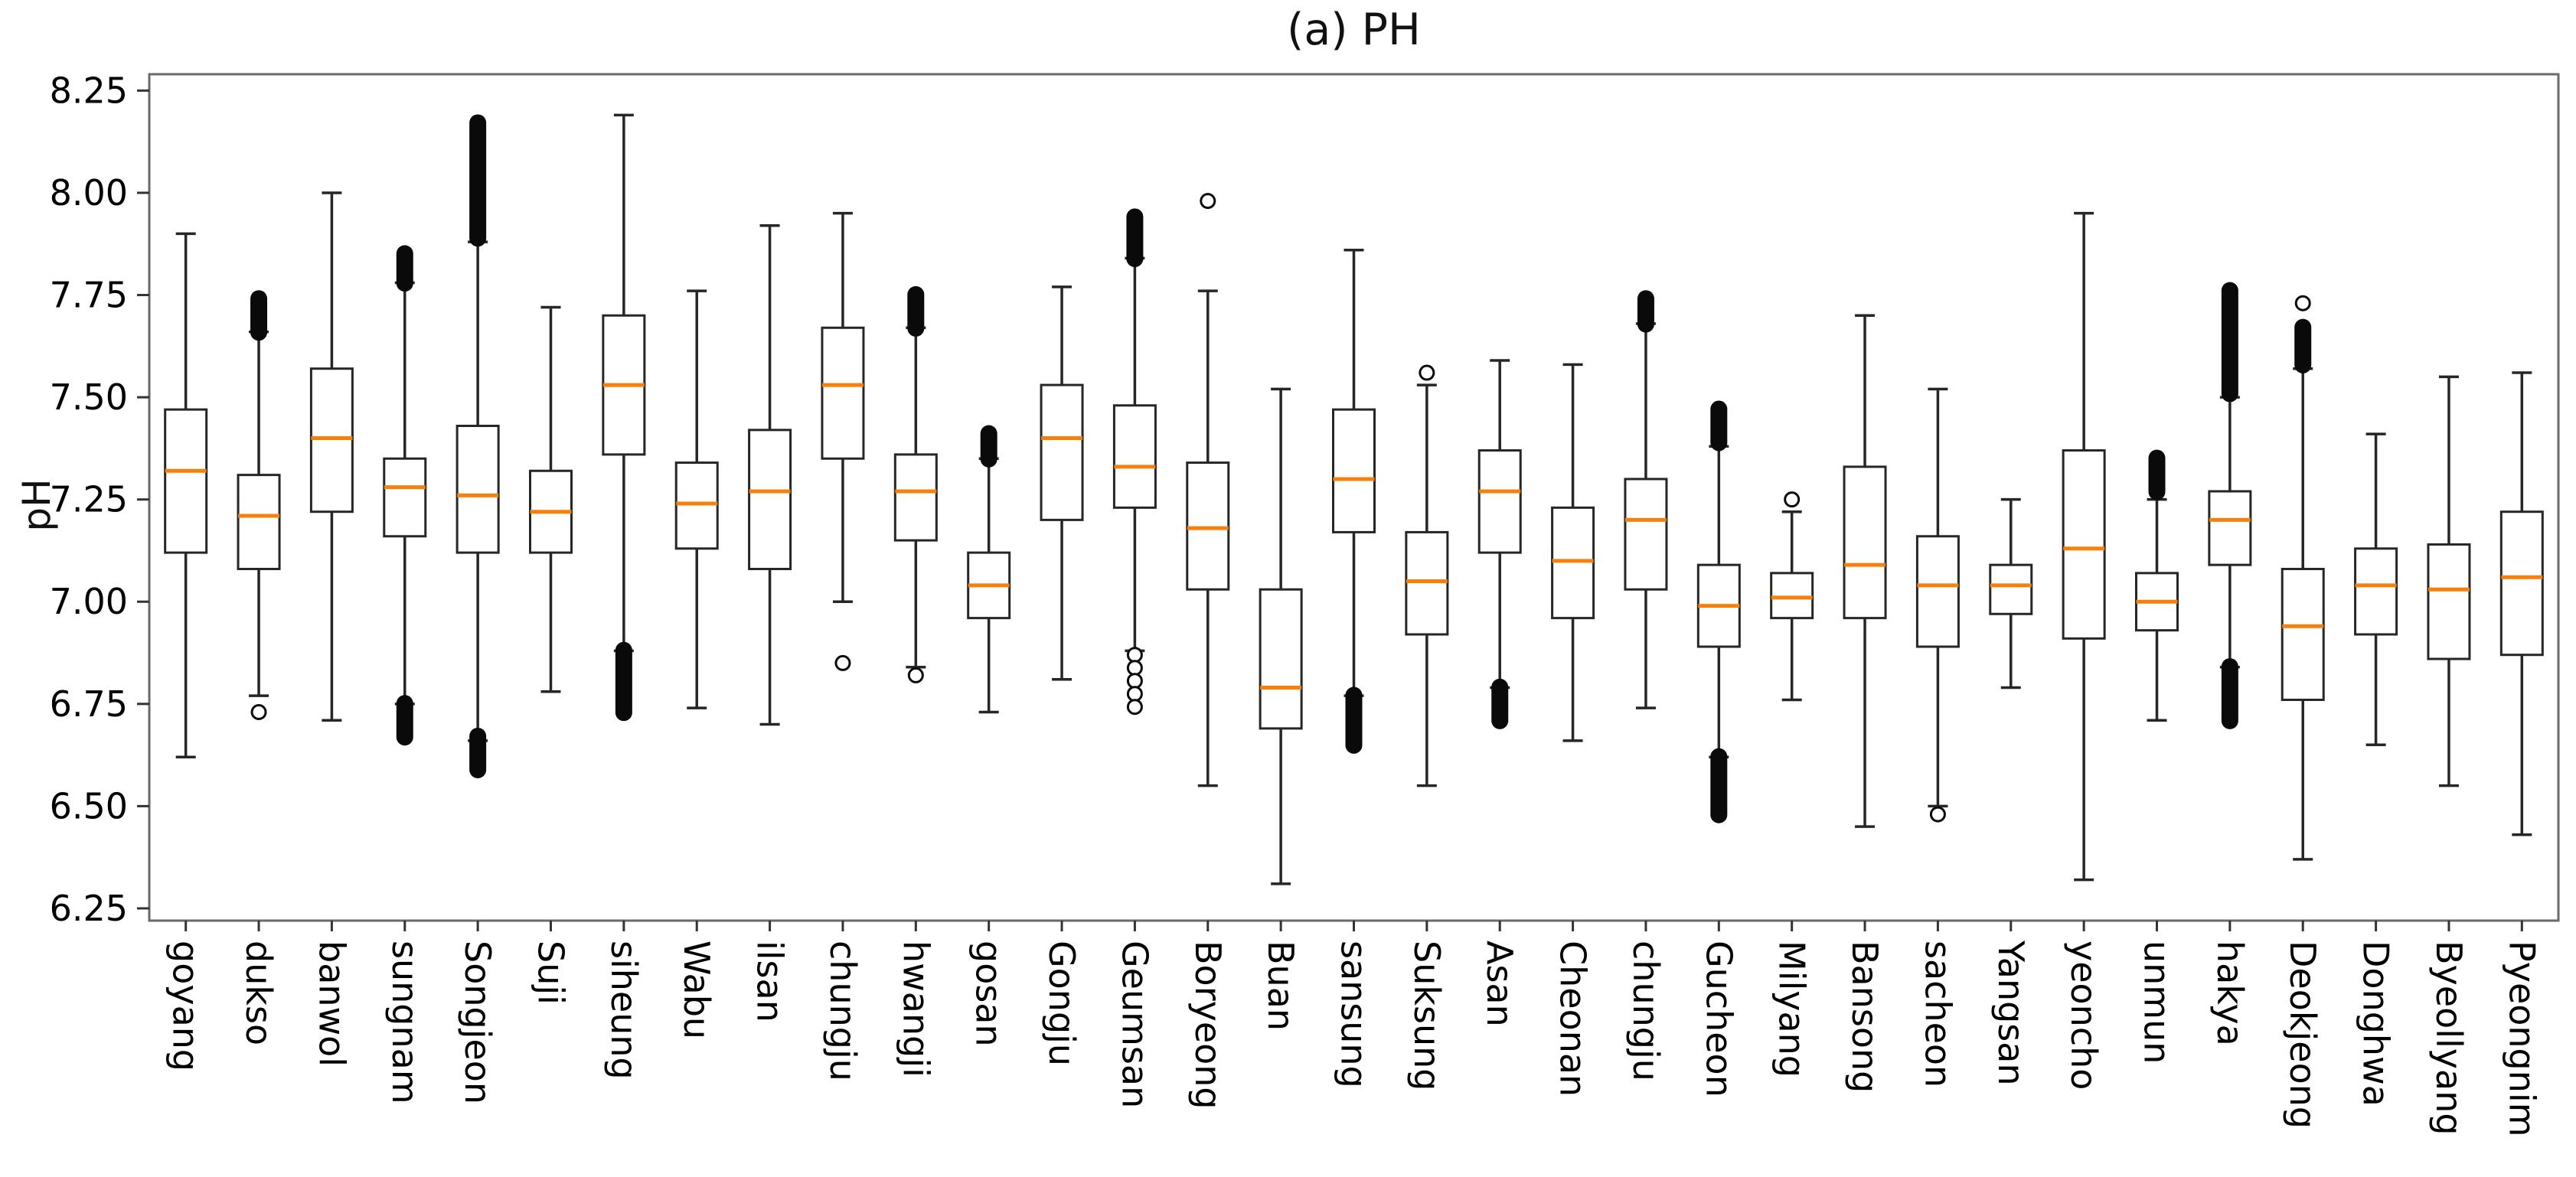  What do you see at coordinates (2011, 1013) in the screenshot?
I see `x-tick-label: Yangsan` at bounding box center [2011, 1013].